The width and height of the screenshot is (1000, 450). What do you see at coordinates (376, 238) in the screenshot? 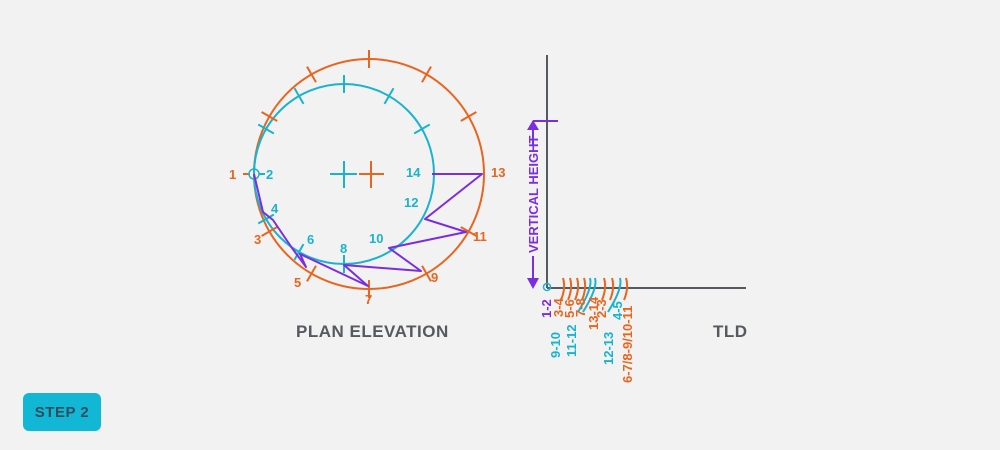
I see `label-10: 10` at bounding box center [376, 238].